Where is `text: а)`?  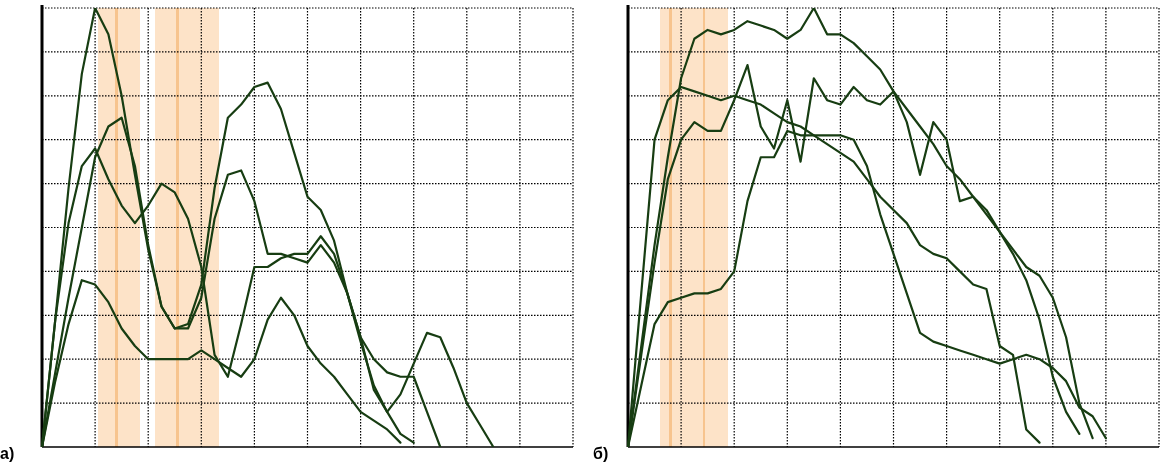
text: а) is located at coordinates (7, 454).